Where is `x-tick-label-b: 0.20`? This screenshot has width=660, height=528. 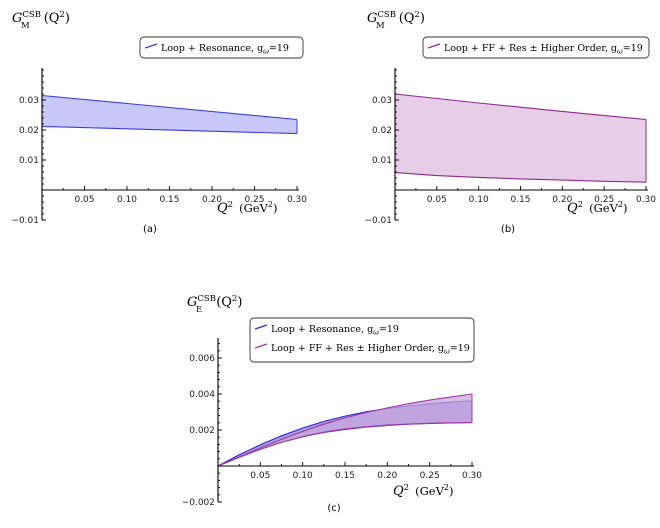 x-tick-label-b: 0.20 is located at coordinates (562, 200).